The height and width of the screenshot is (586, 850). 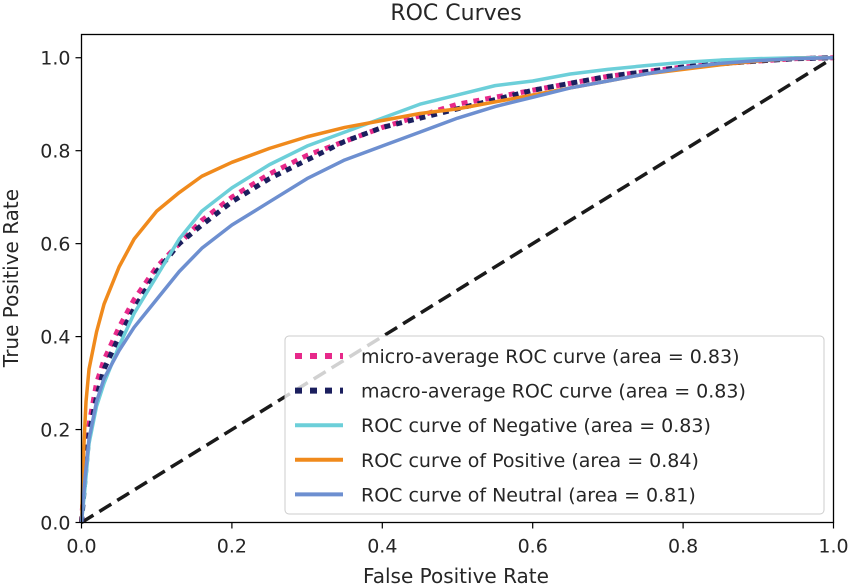 What do you see at coordinates (455, 13) in the screenshot?
I see `chart-title: ROC Curves` at bounding box center [455, 13].